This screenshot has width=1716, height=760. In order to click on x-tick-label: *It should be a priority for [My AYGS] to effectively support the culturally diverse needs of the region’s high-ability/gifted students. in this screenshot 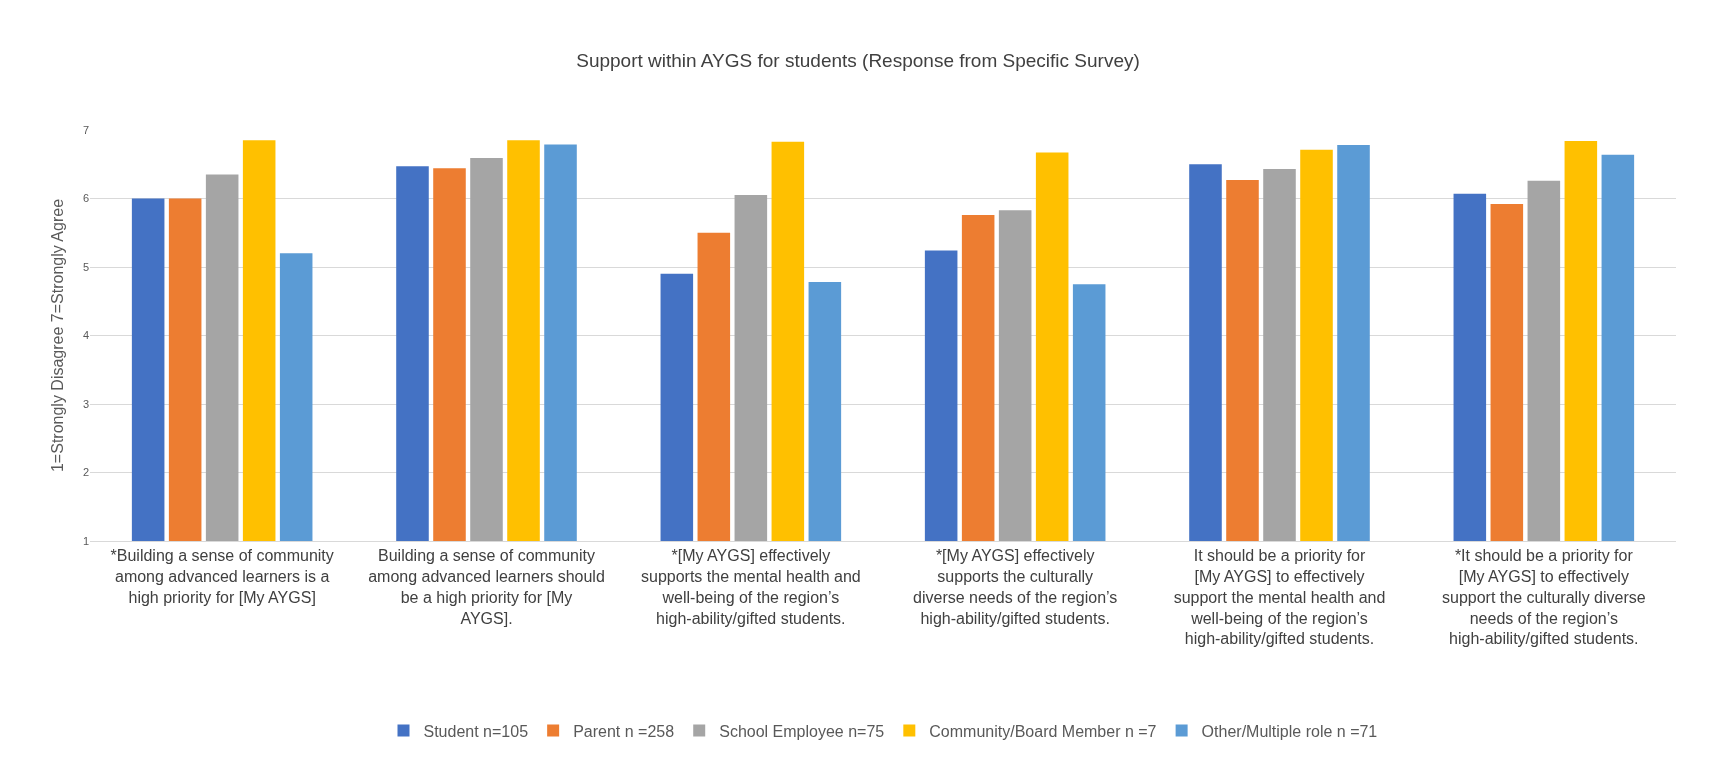, I will do `click(1544, 597)`.